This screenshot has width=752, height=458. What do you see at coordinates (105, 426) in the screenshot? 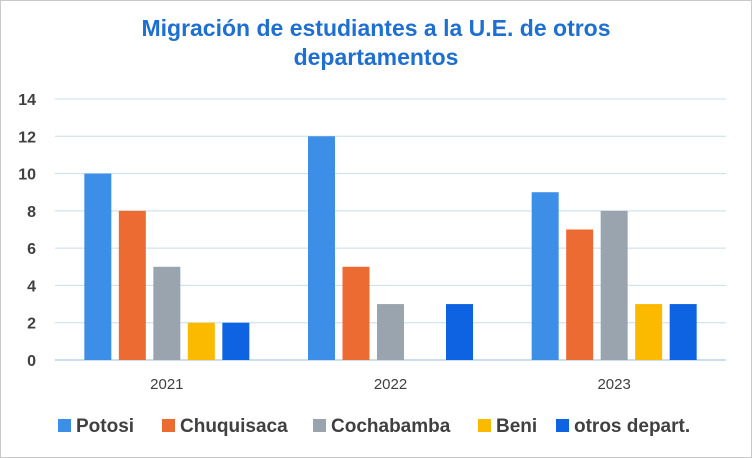
I see `legend-label: Potosi` at bounding box center [105, 426].